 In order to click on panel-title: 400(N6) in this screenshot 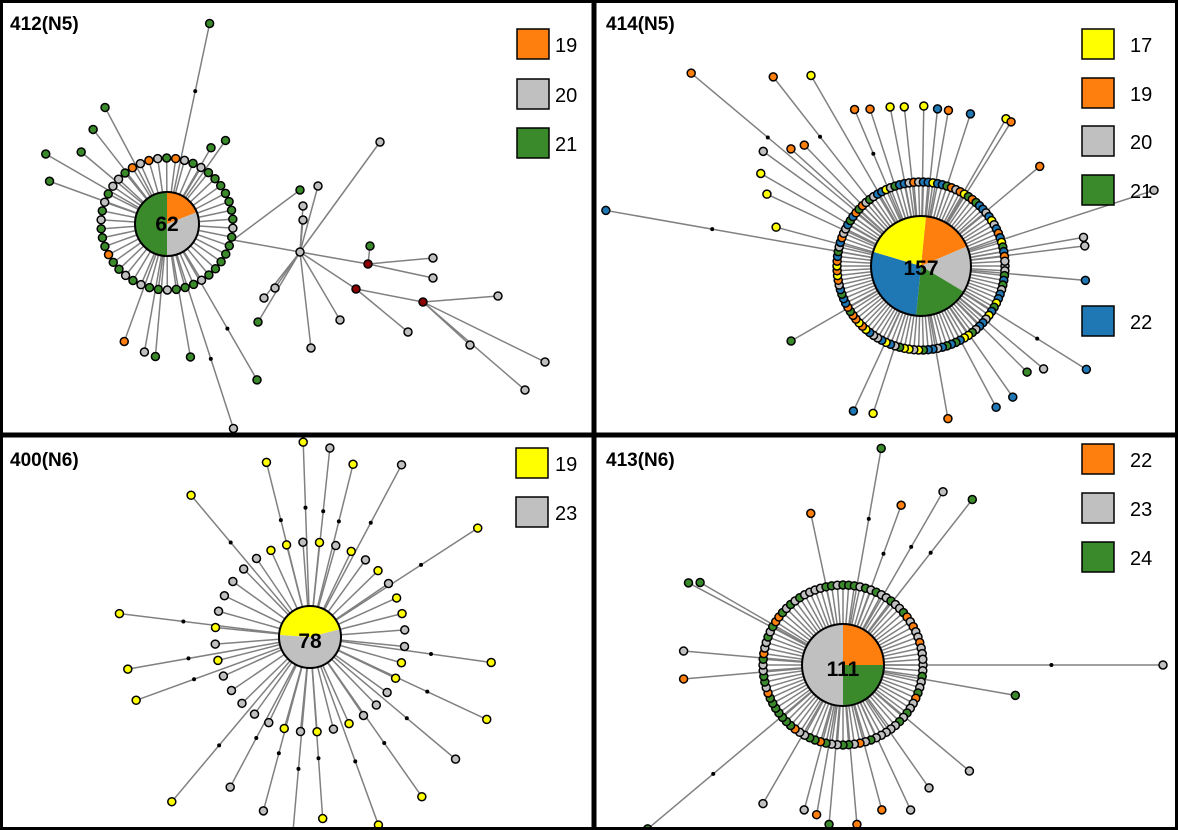, I will do `click(44, 460)`.